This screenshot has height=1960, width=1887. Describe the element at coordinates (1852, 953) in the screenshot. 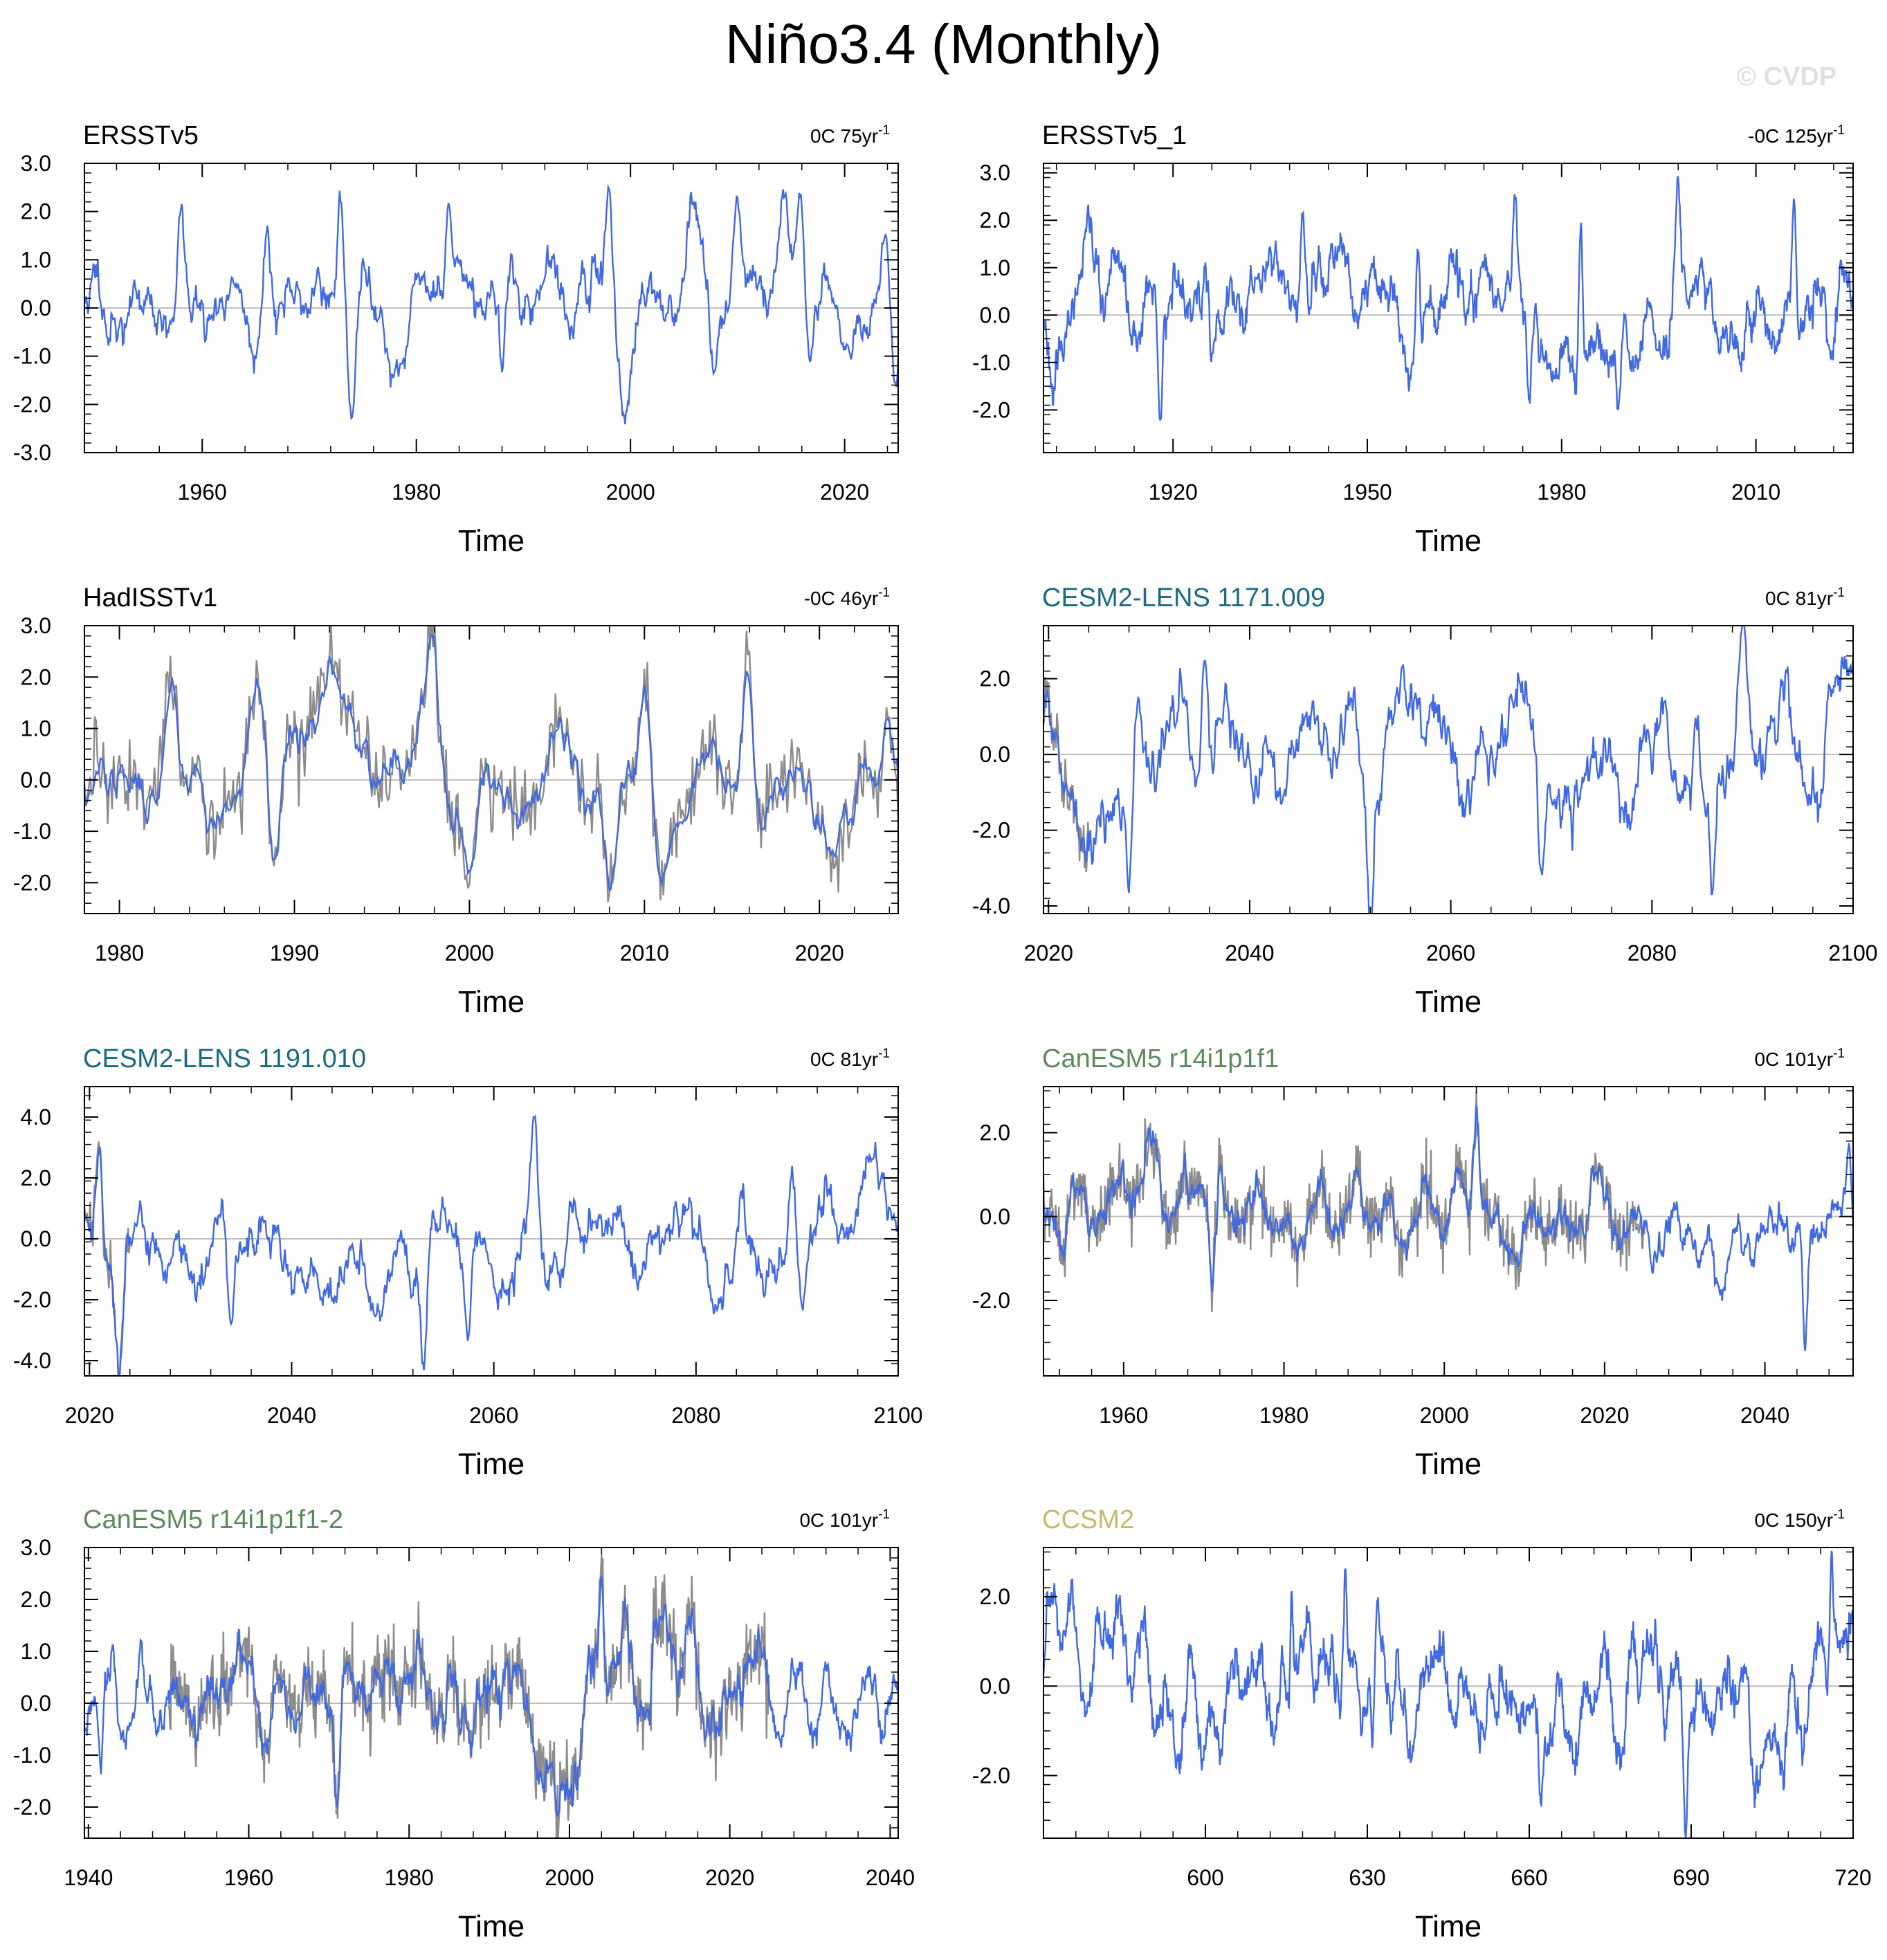

I see `x-tick-label: 2100` at that location.